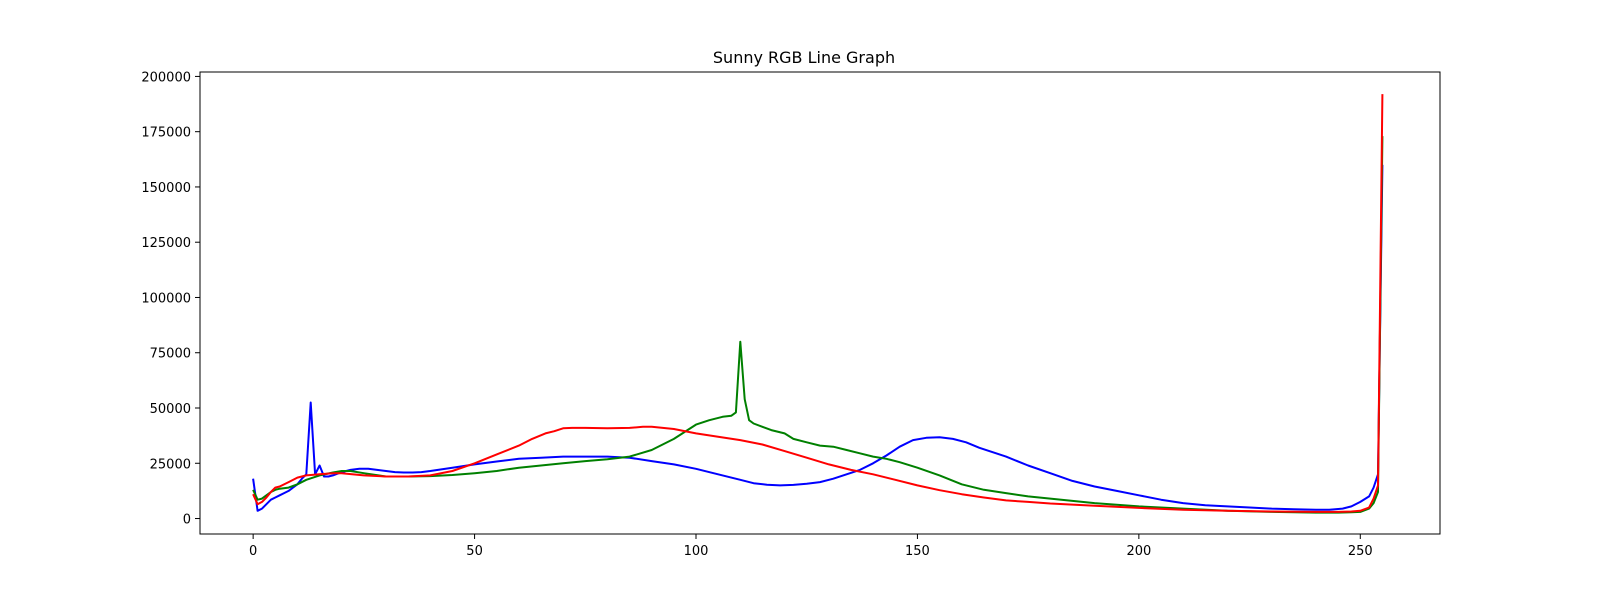 The image size is (1600, 604). I want to click on x-tick-label: 100, so click(696, 551).